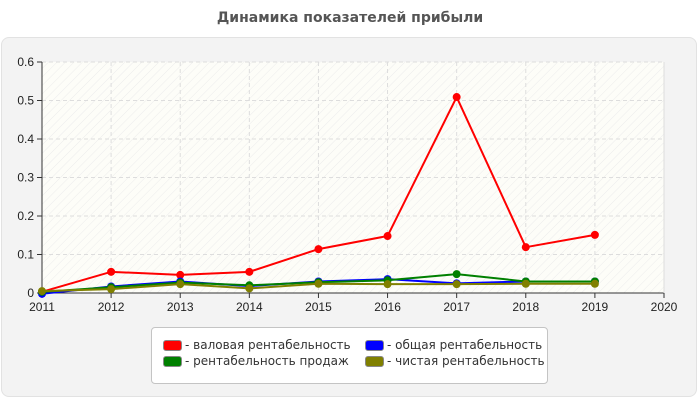 The width and height of the screenshot is (700, 400). What do you see at coordinates (465, 345) in the screenshot?
I see `legend-label: - общая рентабельность` at bounding box center [465, 345].